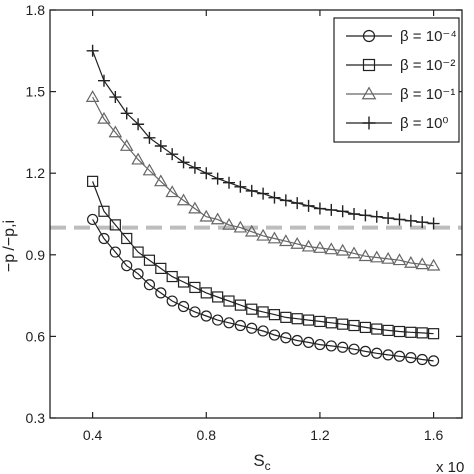  What do you see at coordinates (258, 460) in the screenshot?
I see `x-axis-label-main: S` at bounding box center [258, 460].